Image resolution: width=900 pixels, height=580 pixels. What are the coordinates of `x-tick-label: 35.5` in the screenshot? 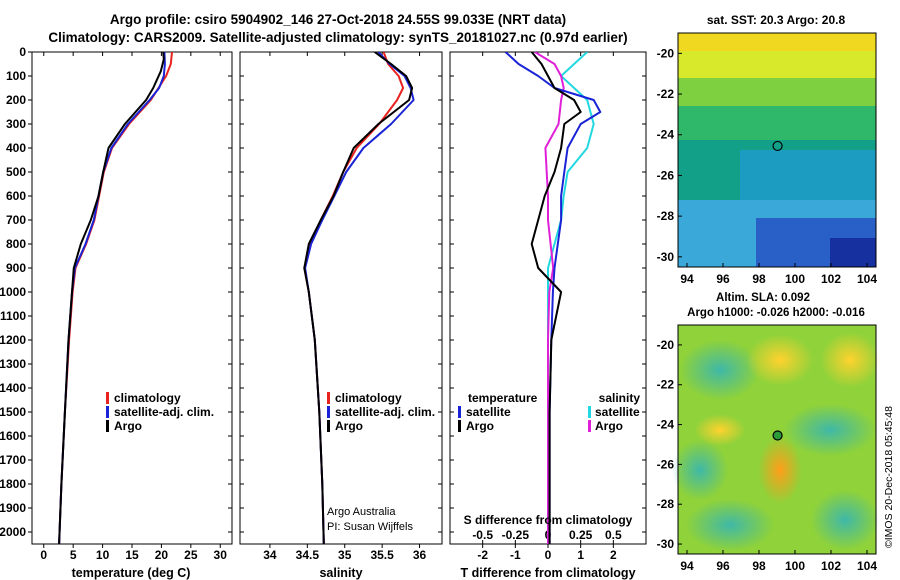 It's located at (382, 555).